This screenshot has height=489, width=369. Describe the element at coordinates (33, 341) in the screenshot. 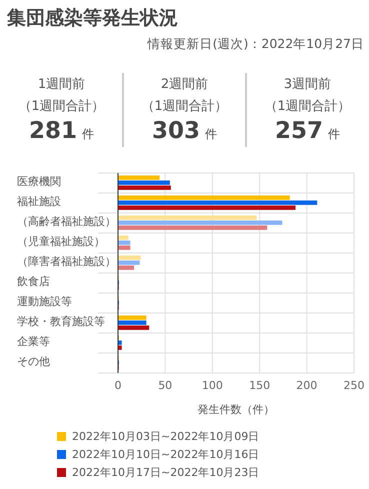

I see `y-tick-label: 企業等` at that location.